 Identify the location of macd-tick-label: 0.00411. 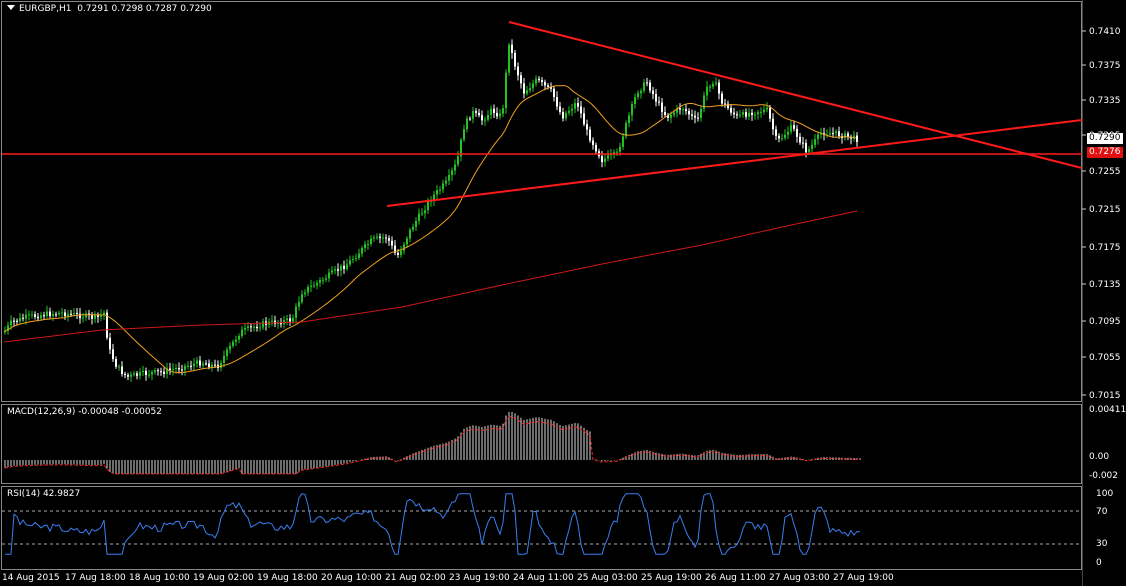
(1107, 410).